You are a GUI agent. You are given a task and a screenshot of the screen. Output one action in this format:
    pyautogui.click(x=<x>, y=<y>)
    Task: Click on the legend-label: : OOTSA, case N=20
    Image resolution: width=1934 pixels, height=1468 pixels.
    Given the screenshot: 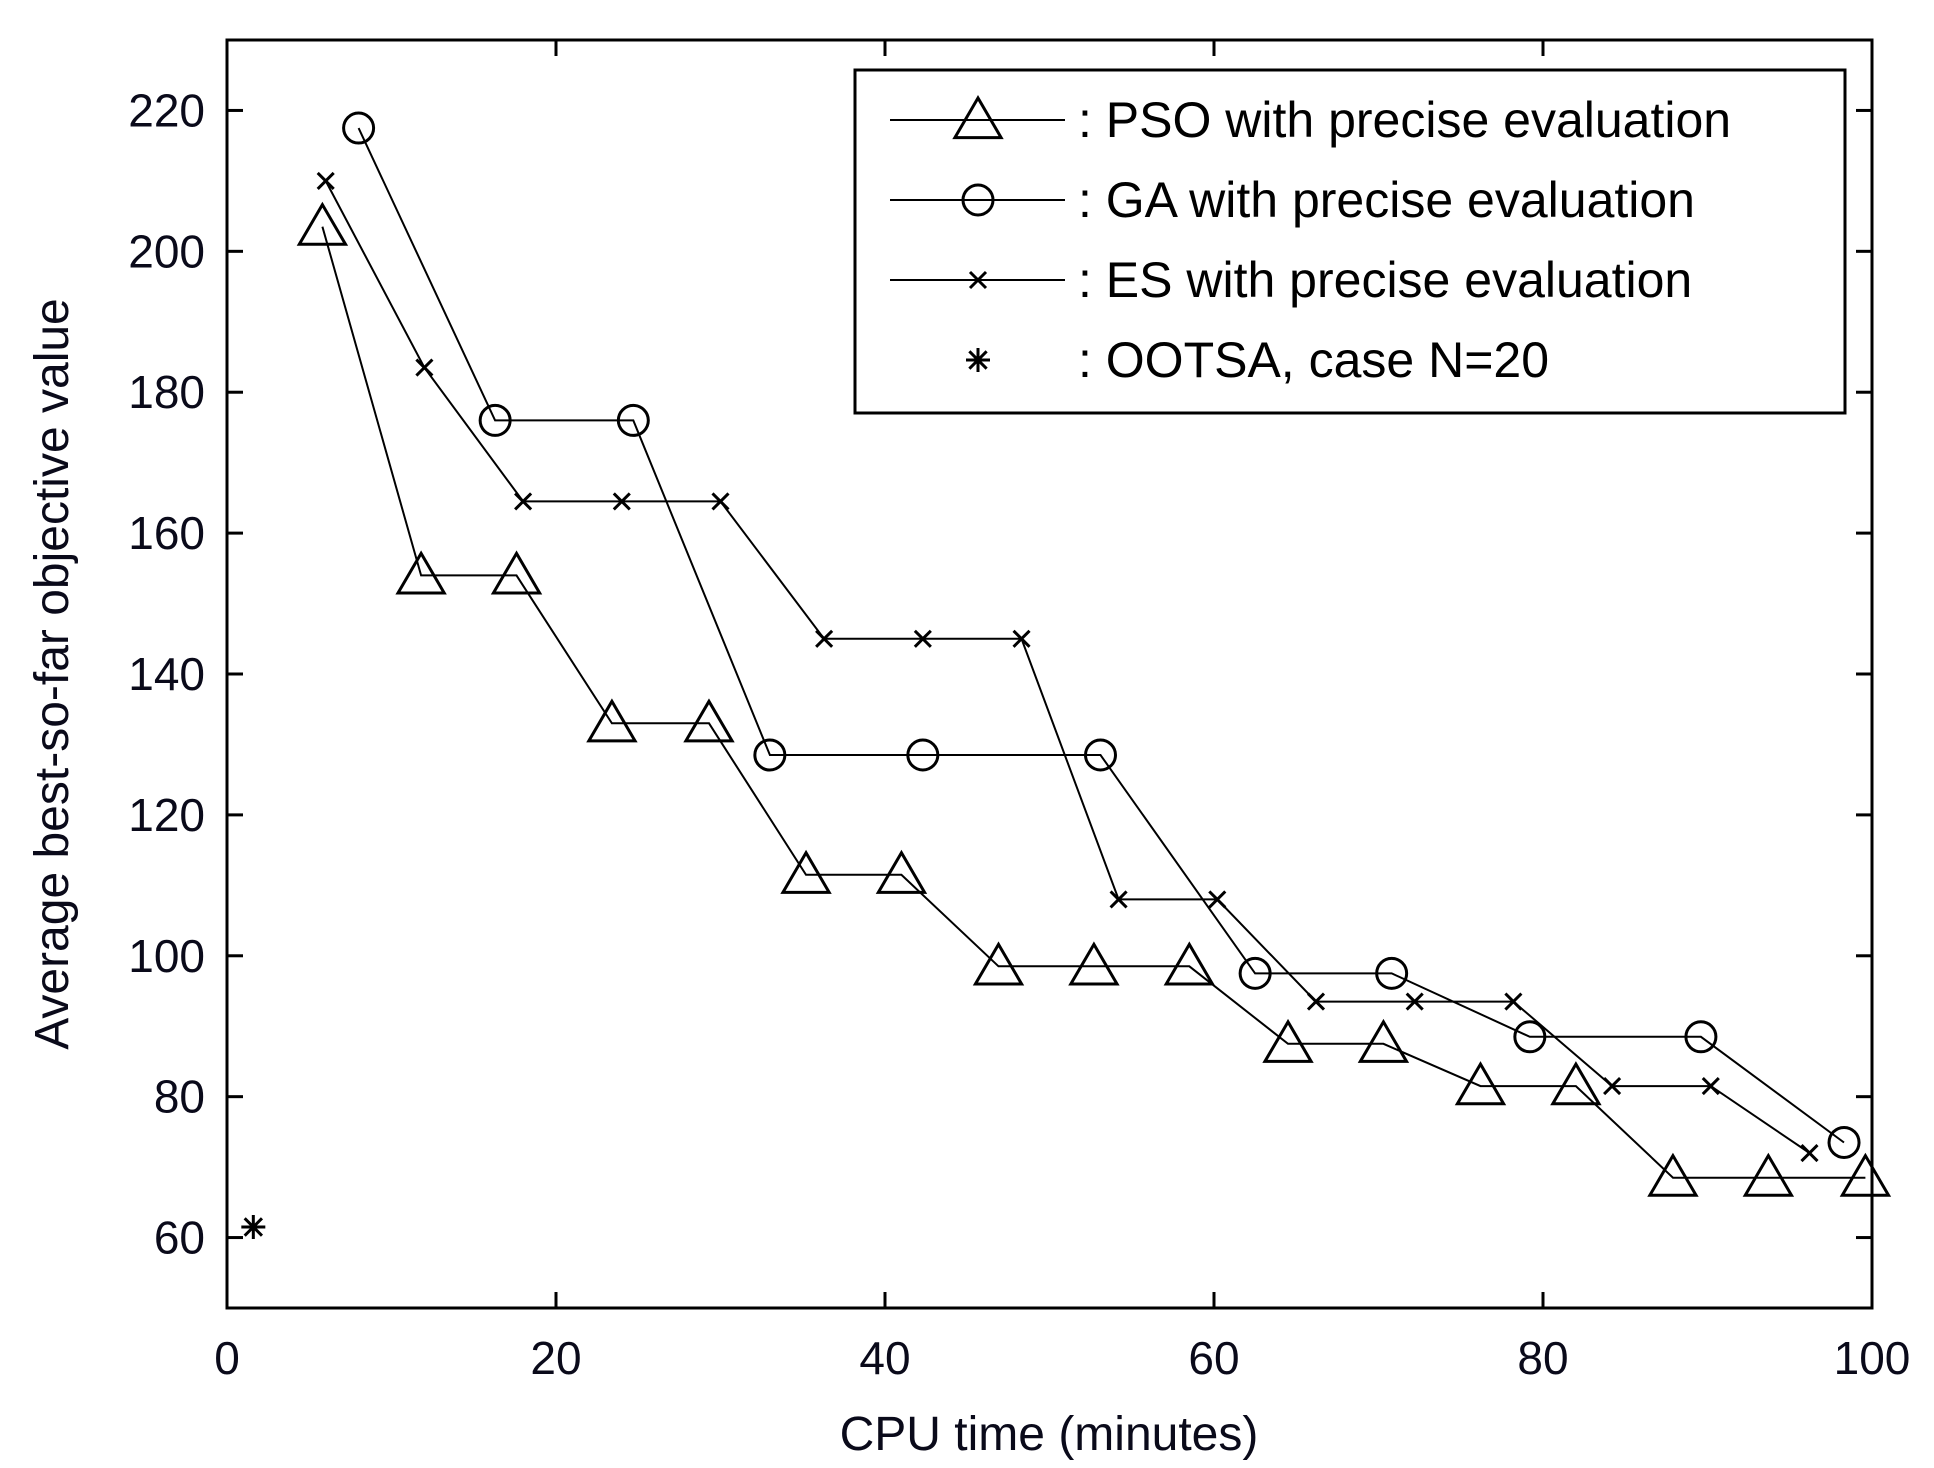 What is the action you would take?
    pyautogui.click(x=1313, y=360)
    